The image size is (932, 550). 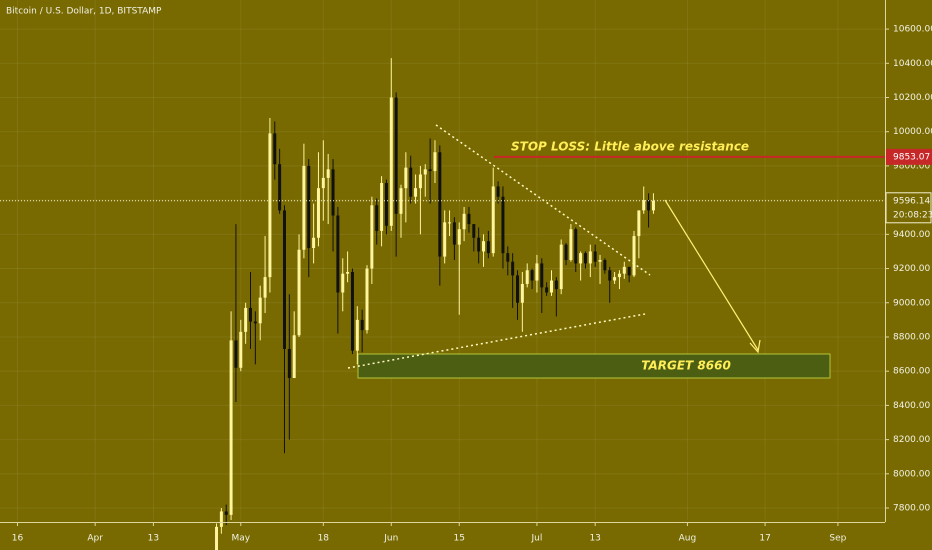 What do you see at coordinates (912, 64) in the screenshot?
I see `y-tick-label: 10400.00` at bounding box center [912, 64].